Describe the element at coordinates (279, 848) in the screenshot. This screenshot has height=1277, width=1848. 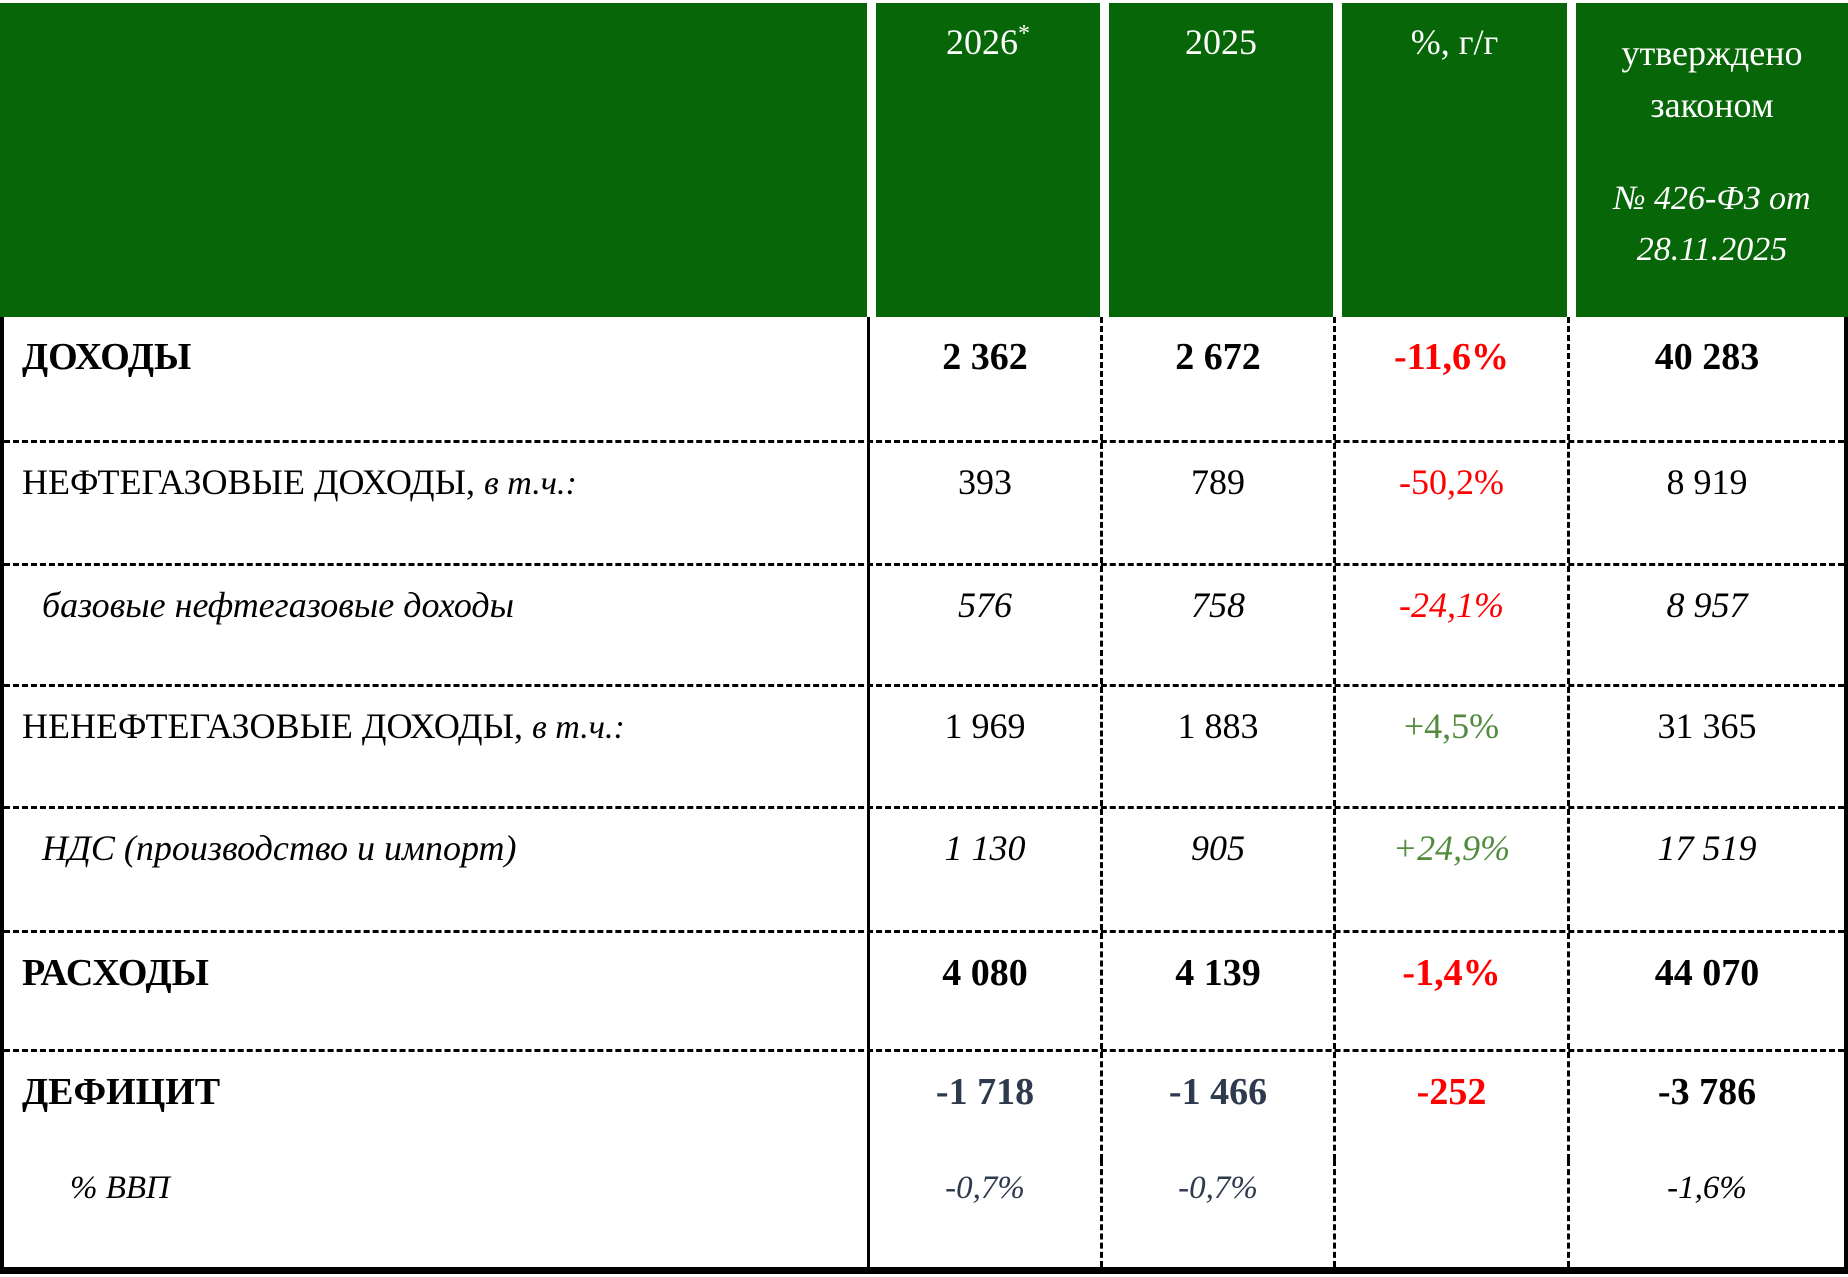
I see `row-label: НДС (производство и импорт)` at that location.